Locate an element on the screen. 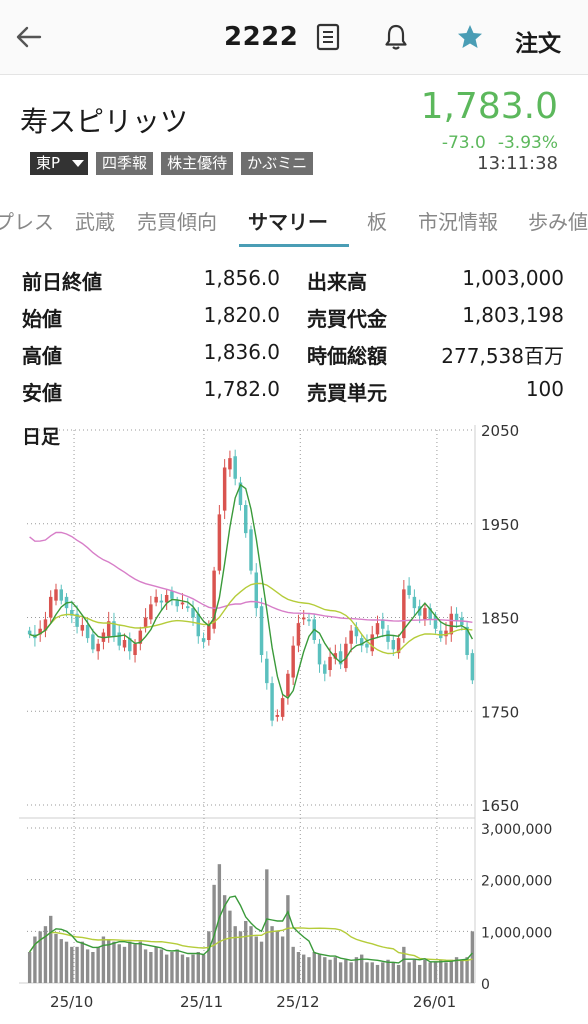  tab-board: 板 is located at coordinates (377, 222).